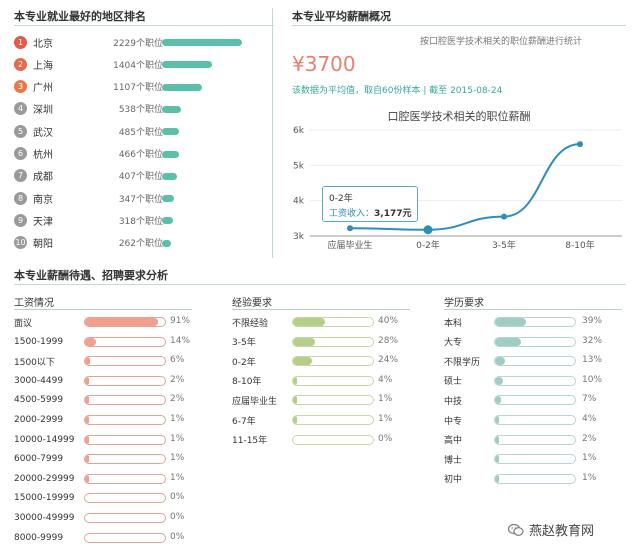 This screenshot has height=555, width=640. Describe the element at coordinates (397, 91) in the screenshot. I see `salary-subtitle: 该数据为平均值，取自60份样本 | 截至 2015-08-24` at that location.